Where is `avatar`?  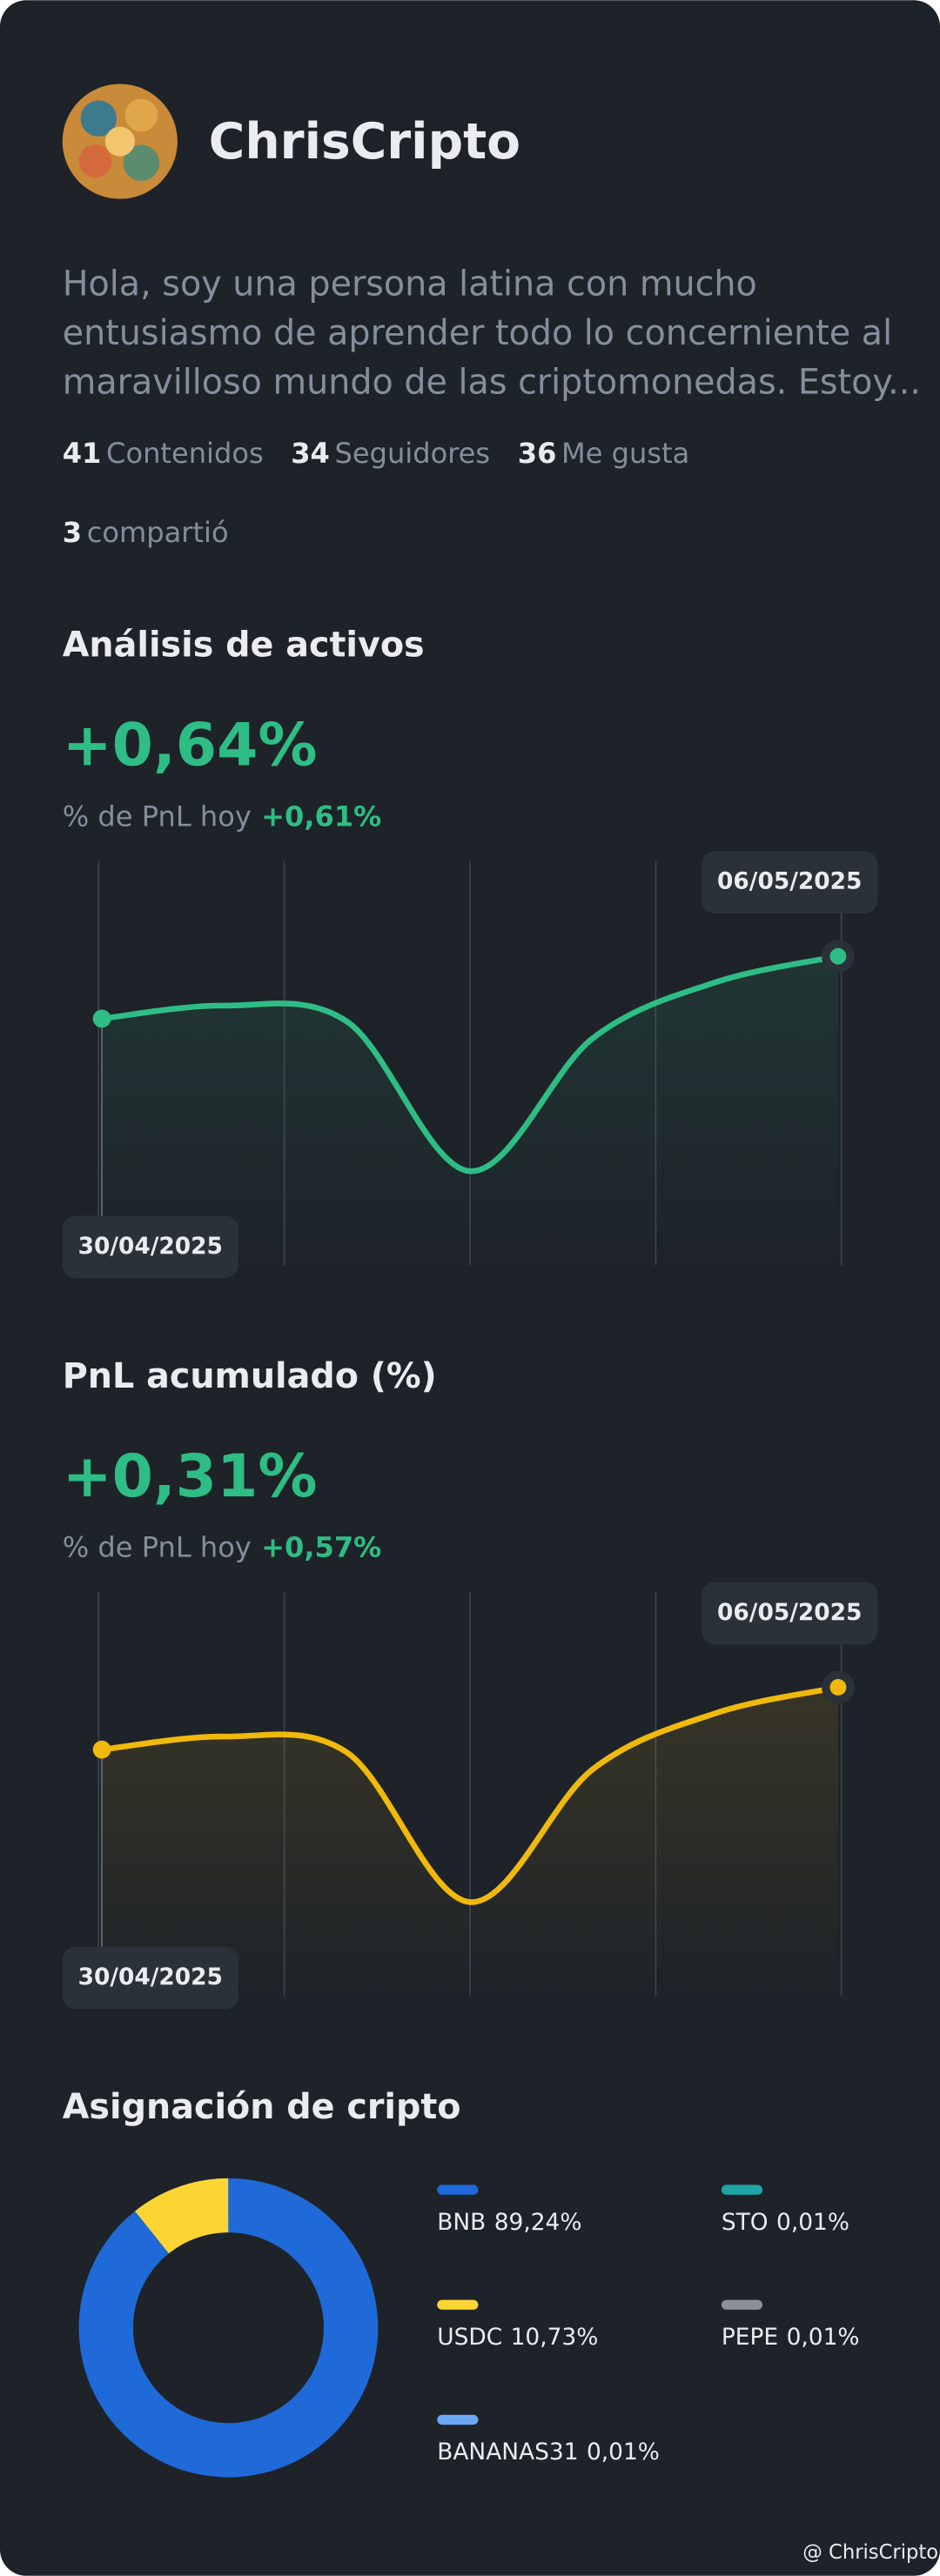 avatar is located at coordinates (120, 141).